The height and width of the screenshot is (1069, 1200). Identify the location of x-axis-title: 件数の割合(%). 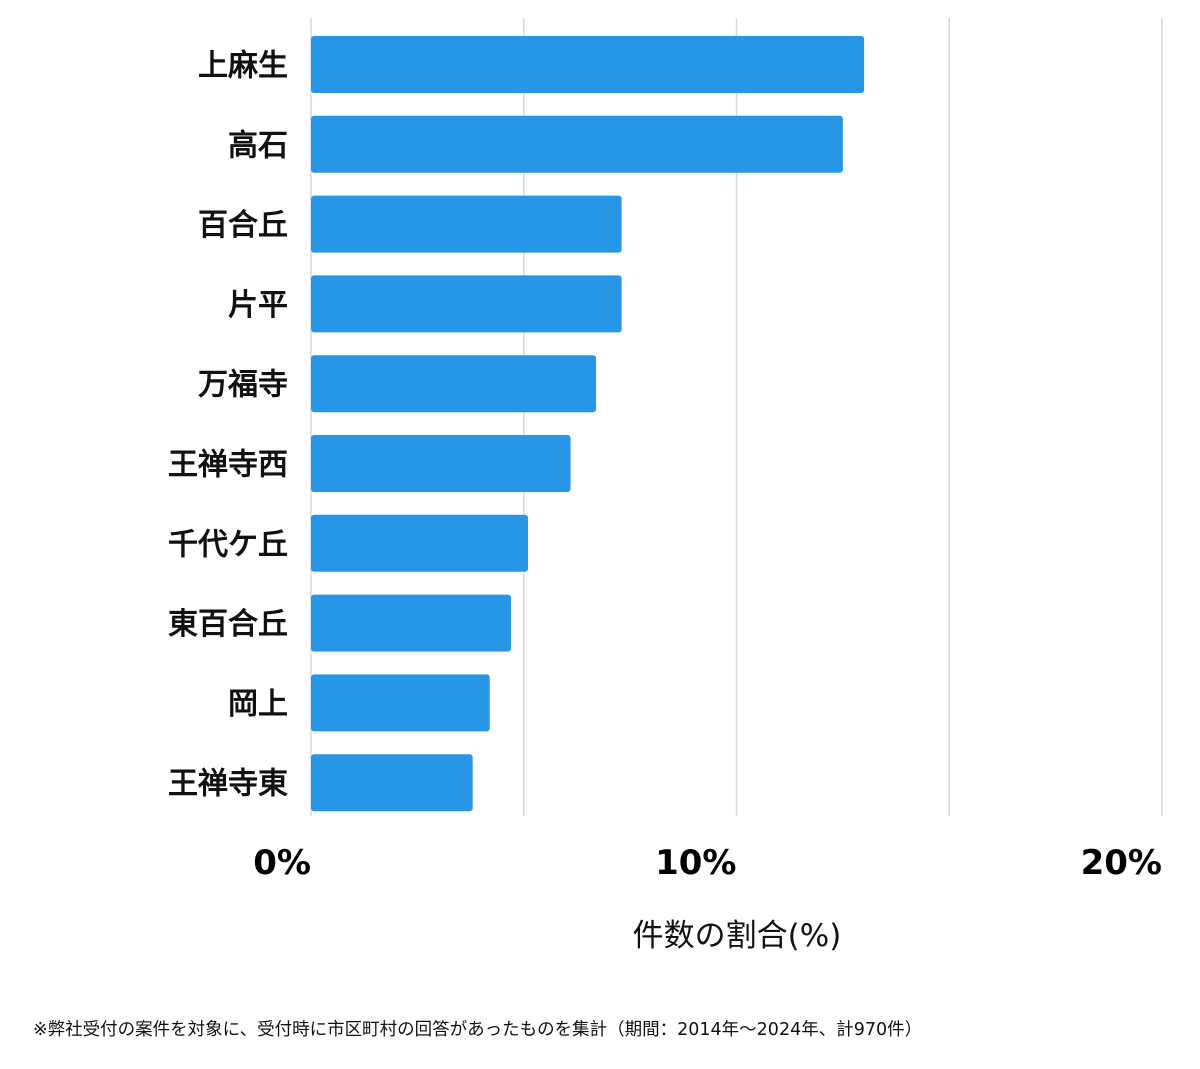
(737, 936).